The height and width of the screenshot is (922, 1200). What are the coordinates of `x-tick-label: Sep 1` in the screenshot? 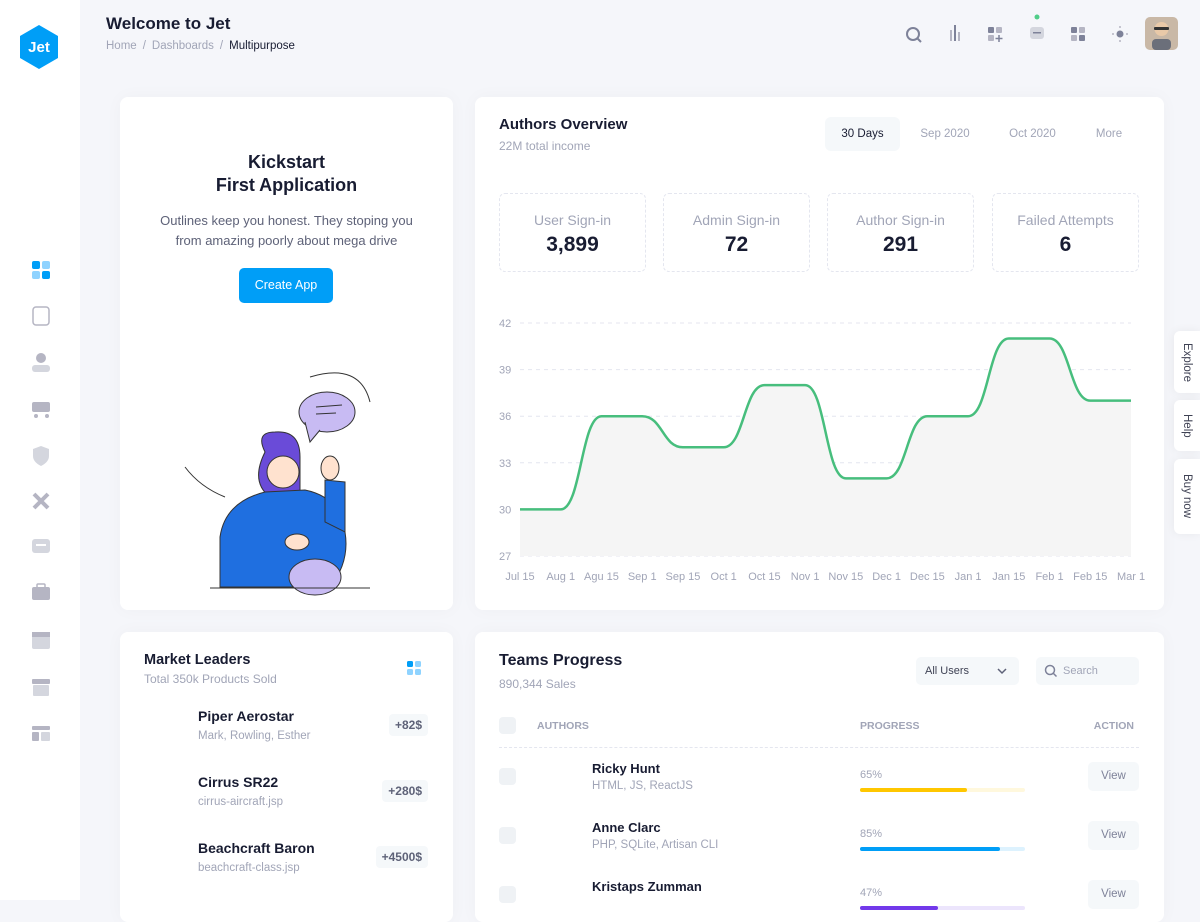 It's located at (642, 577).